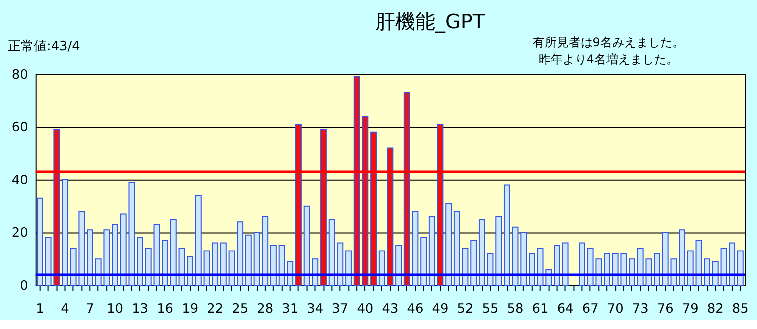 This screenshot has width=757, height=329. Describe the element at coordinates (315, 309) in the screenshot. I see `x-tick-label: 34` at that location.